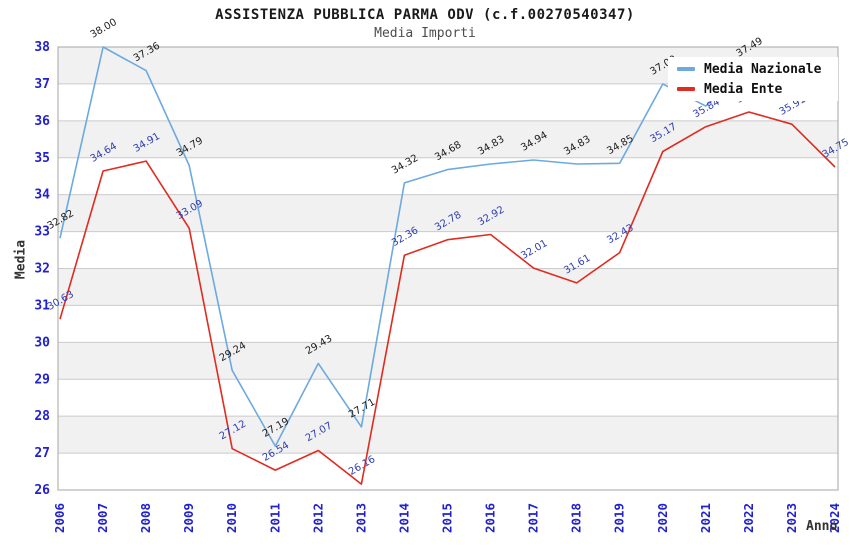  I want to click on y-tick-label: 27, so click(42, 453).